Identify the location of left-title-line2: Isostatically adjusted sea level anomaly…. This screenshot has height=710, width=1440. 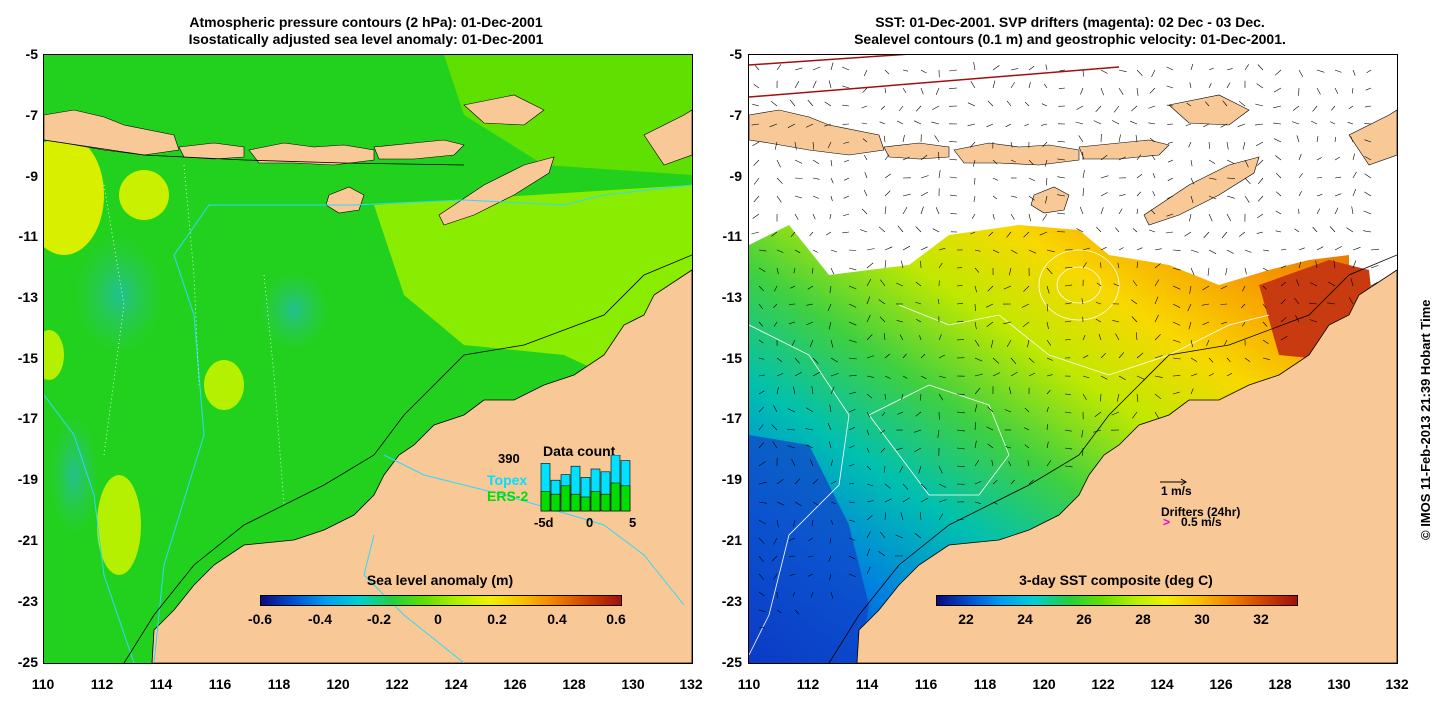
(366, 39).